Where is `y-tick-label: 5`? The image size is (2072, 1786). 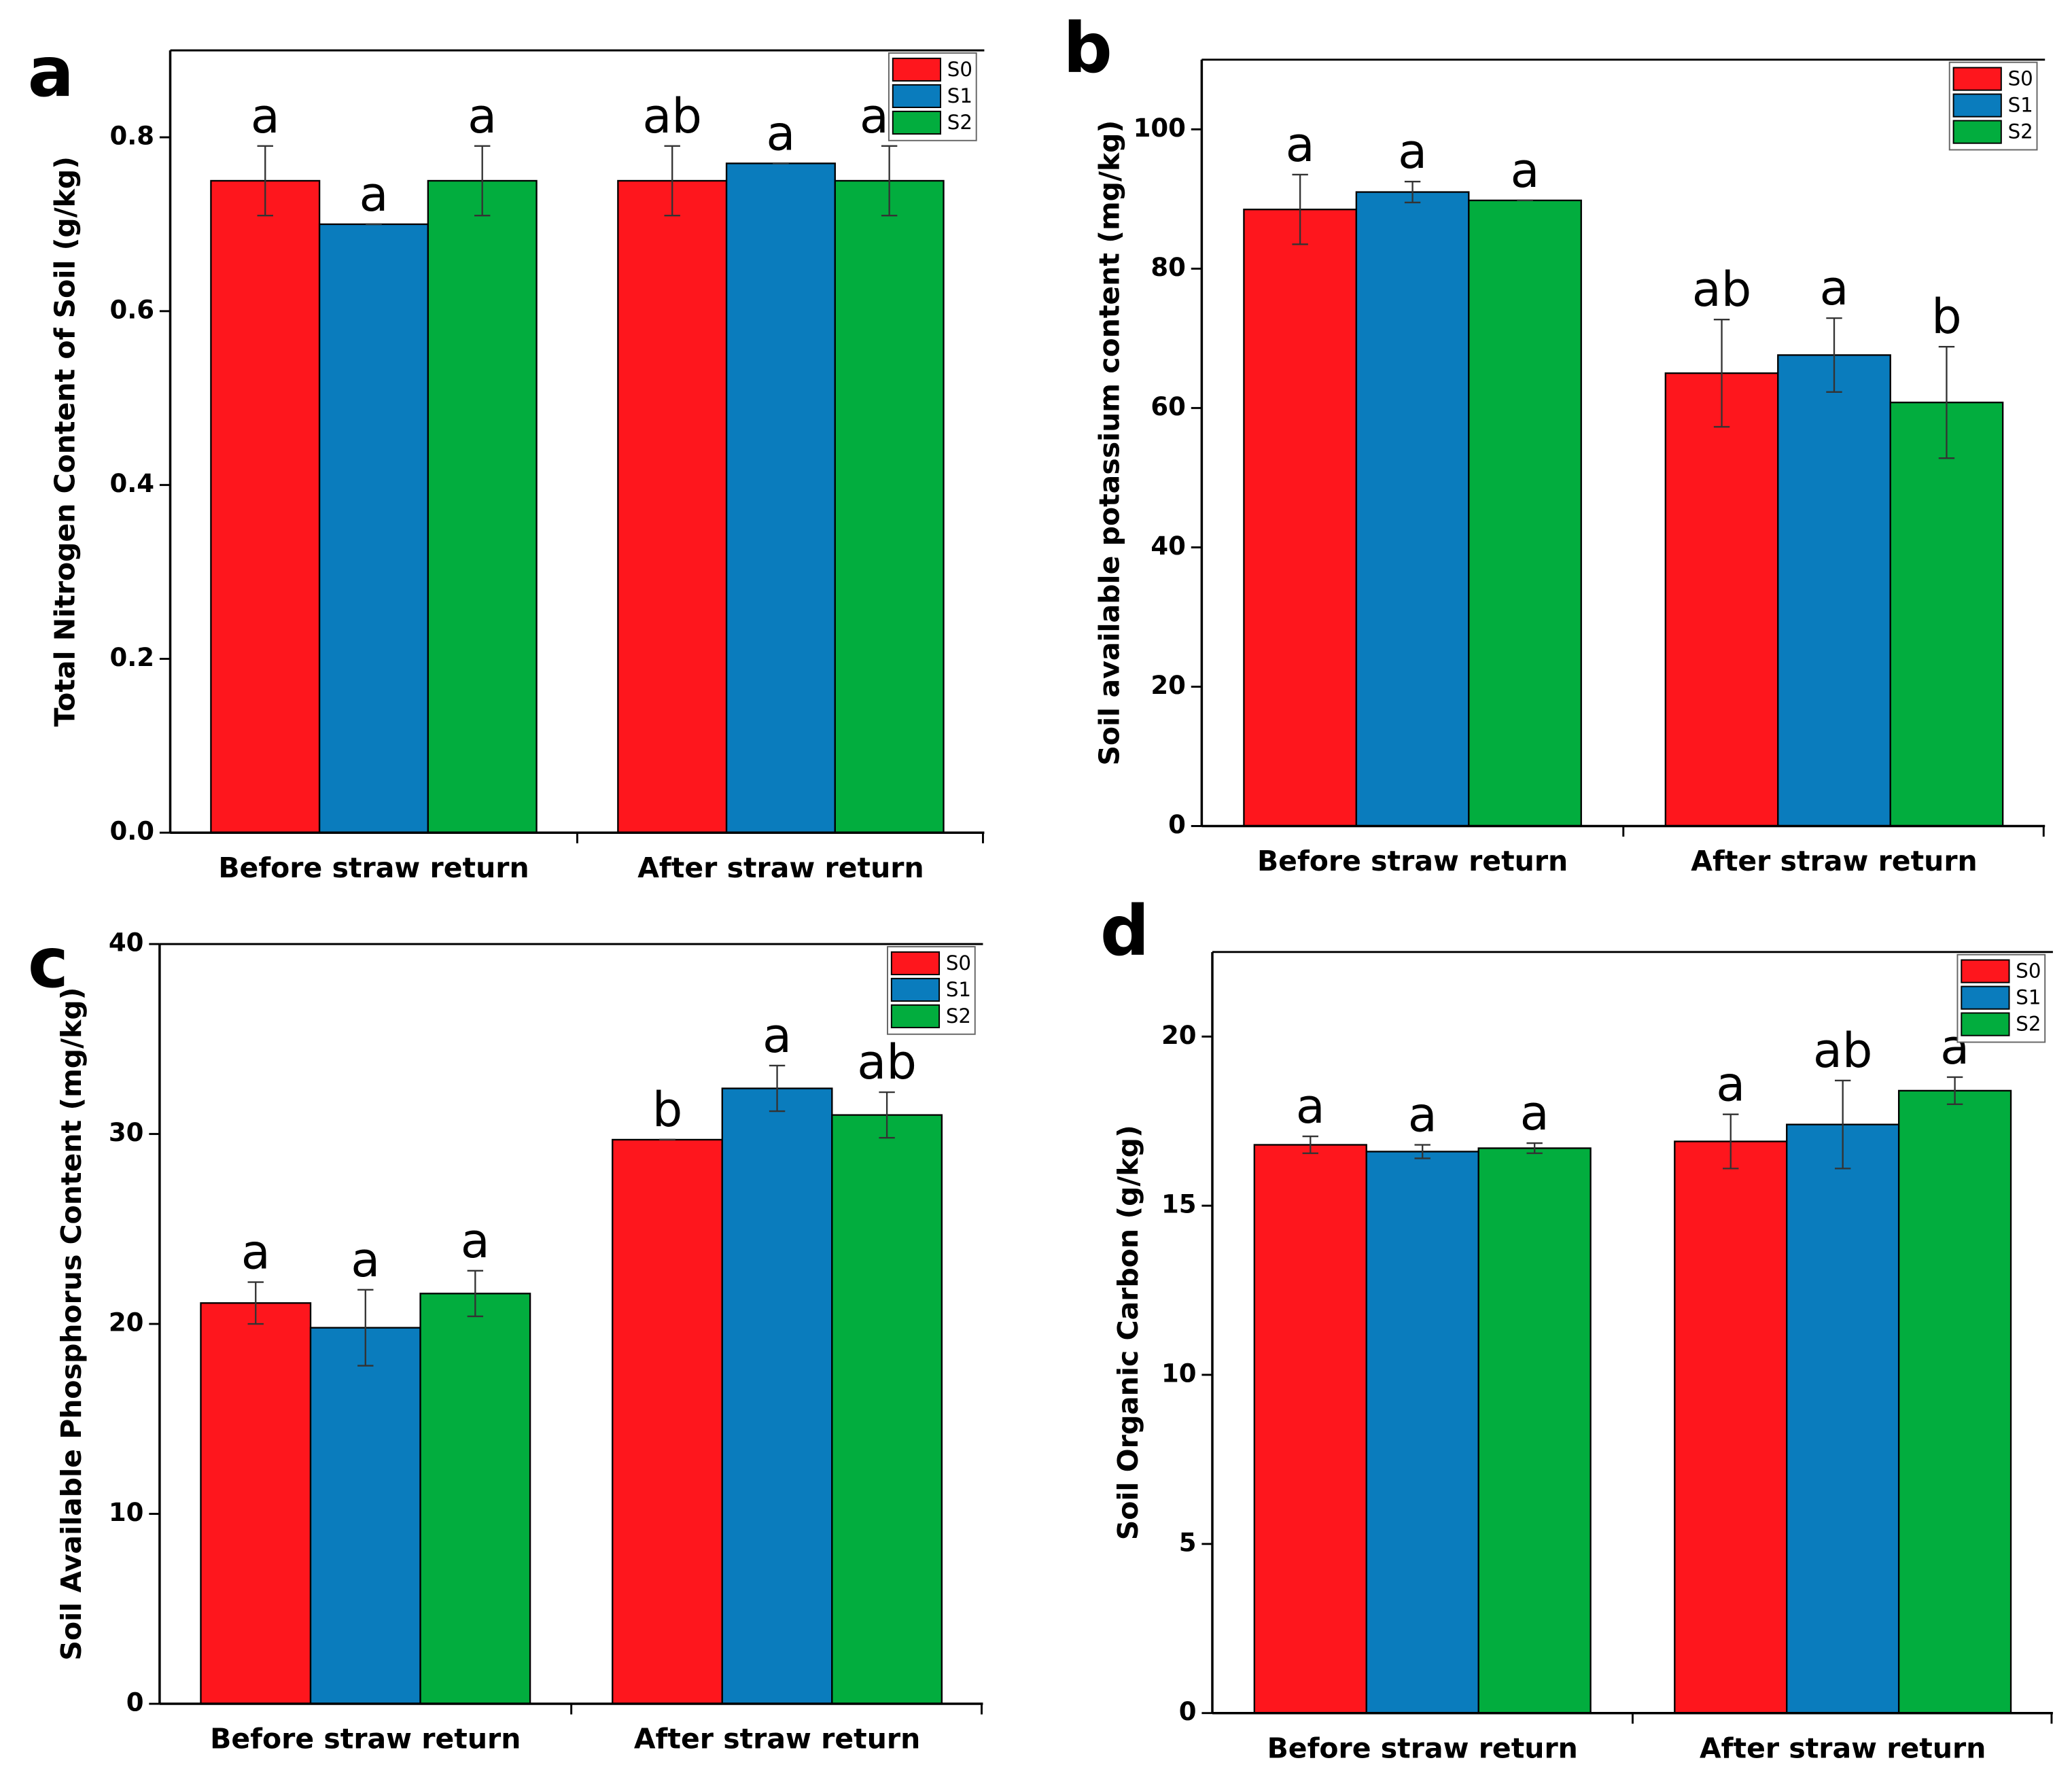
y-tick-label: 5 is located at coordinates (1188, 1542).